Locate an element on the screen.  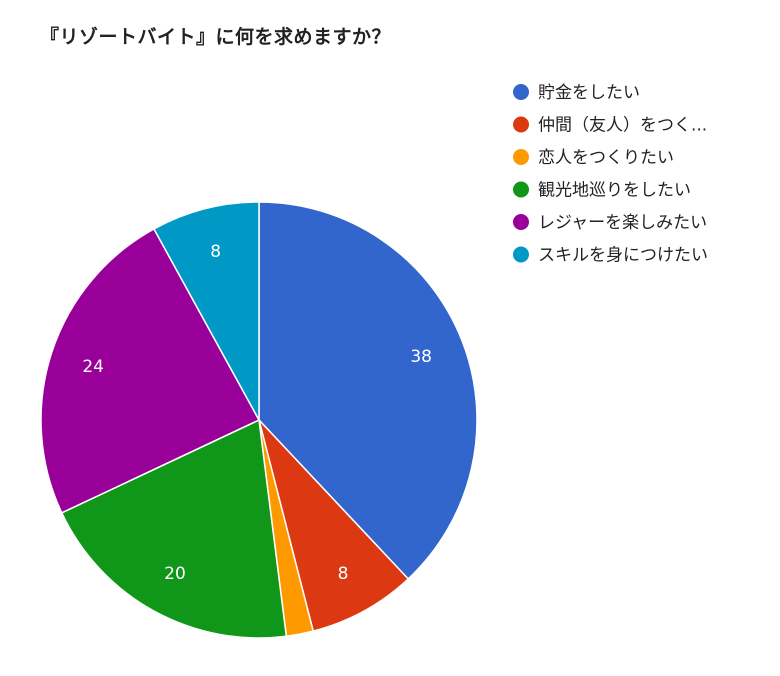
legend-label: 貯金をしたい is located at coordinates (589, 93).